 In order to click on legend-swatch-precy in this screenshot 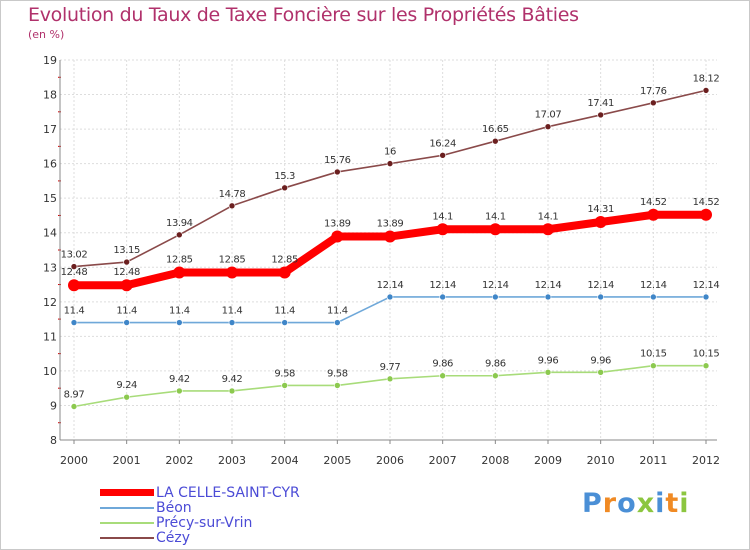, I will do `click(127, 522)`.